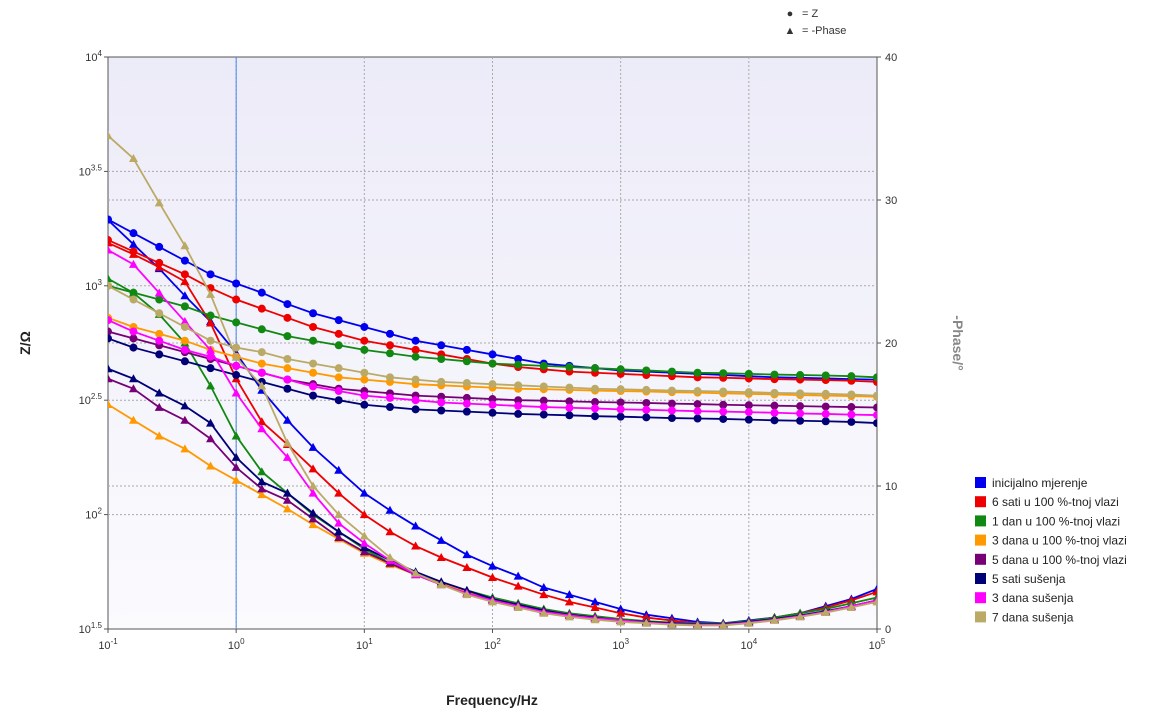  I want to click on y-left-tick-label: 102.5, so click(91, 399).